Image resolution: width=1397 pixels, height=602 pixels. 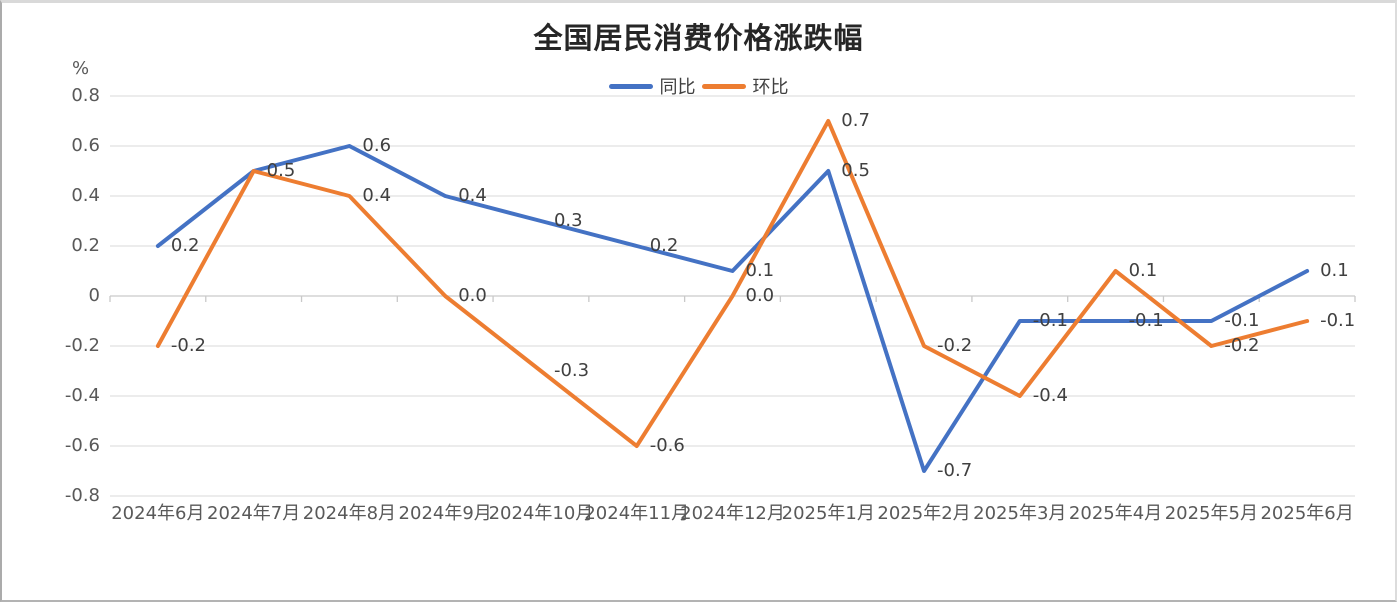 What do you see at coordinates (698, 38) in the screenshot?
I see `chart-title: 全国居民消费价格涨跌幅` at bounding box center [698, 38].